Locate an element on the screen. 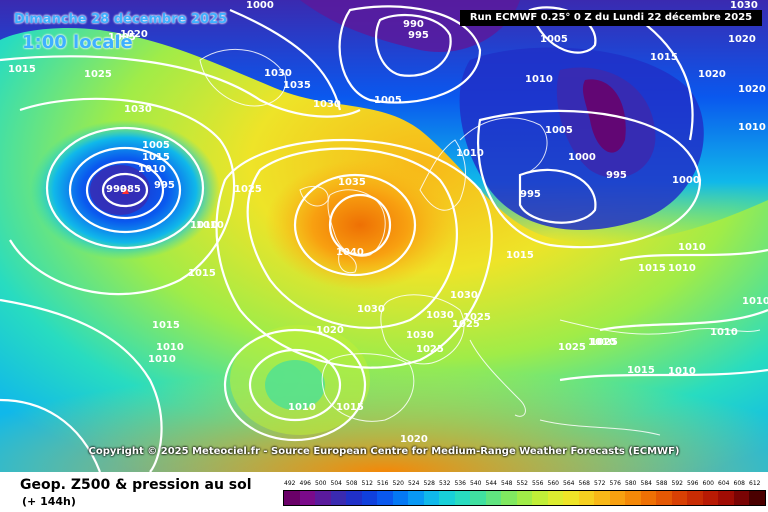  color-scale-tick: 556 is located at coordinates (538, 483).